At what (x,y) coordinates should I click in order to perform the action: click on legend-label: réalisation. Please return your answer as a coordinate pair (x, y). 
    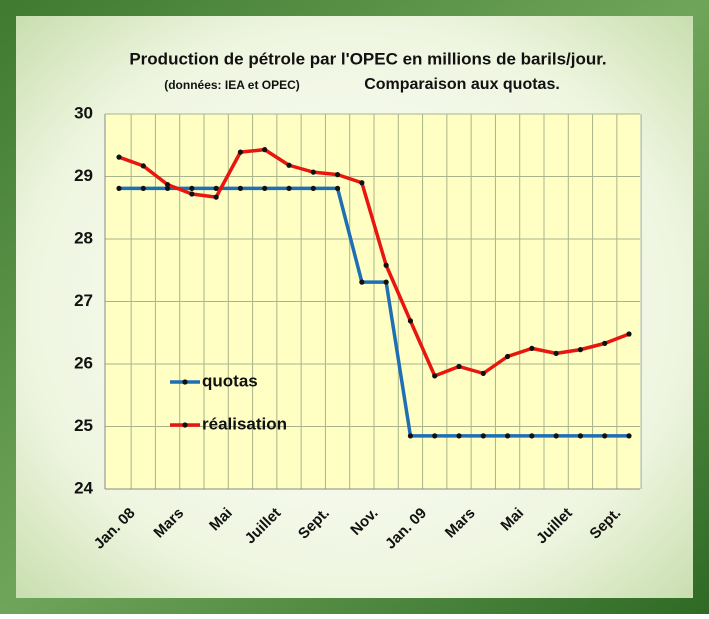
    Looking at the image, I should click on (244, 423).